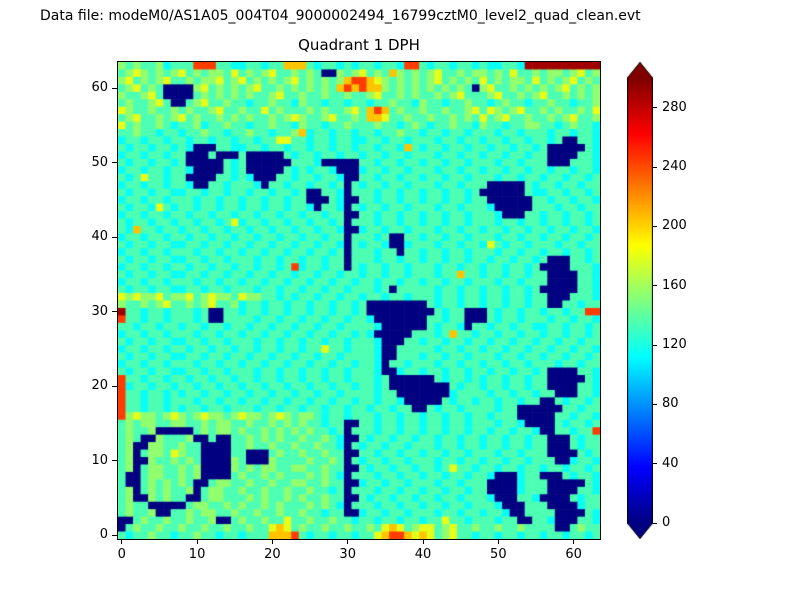  What do you see at coordinates (99, 237) in the screenshot?
I see `y-tick-label: 40` at bounding box center [99, 237].